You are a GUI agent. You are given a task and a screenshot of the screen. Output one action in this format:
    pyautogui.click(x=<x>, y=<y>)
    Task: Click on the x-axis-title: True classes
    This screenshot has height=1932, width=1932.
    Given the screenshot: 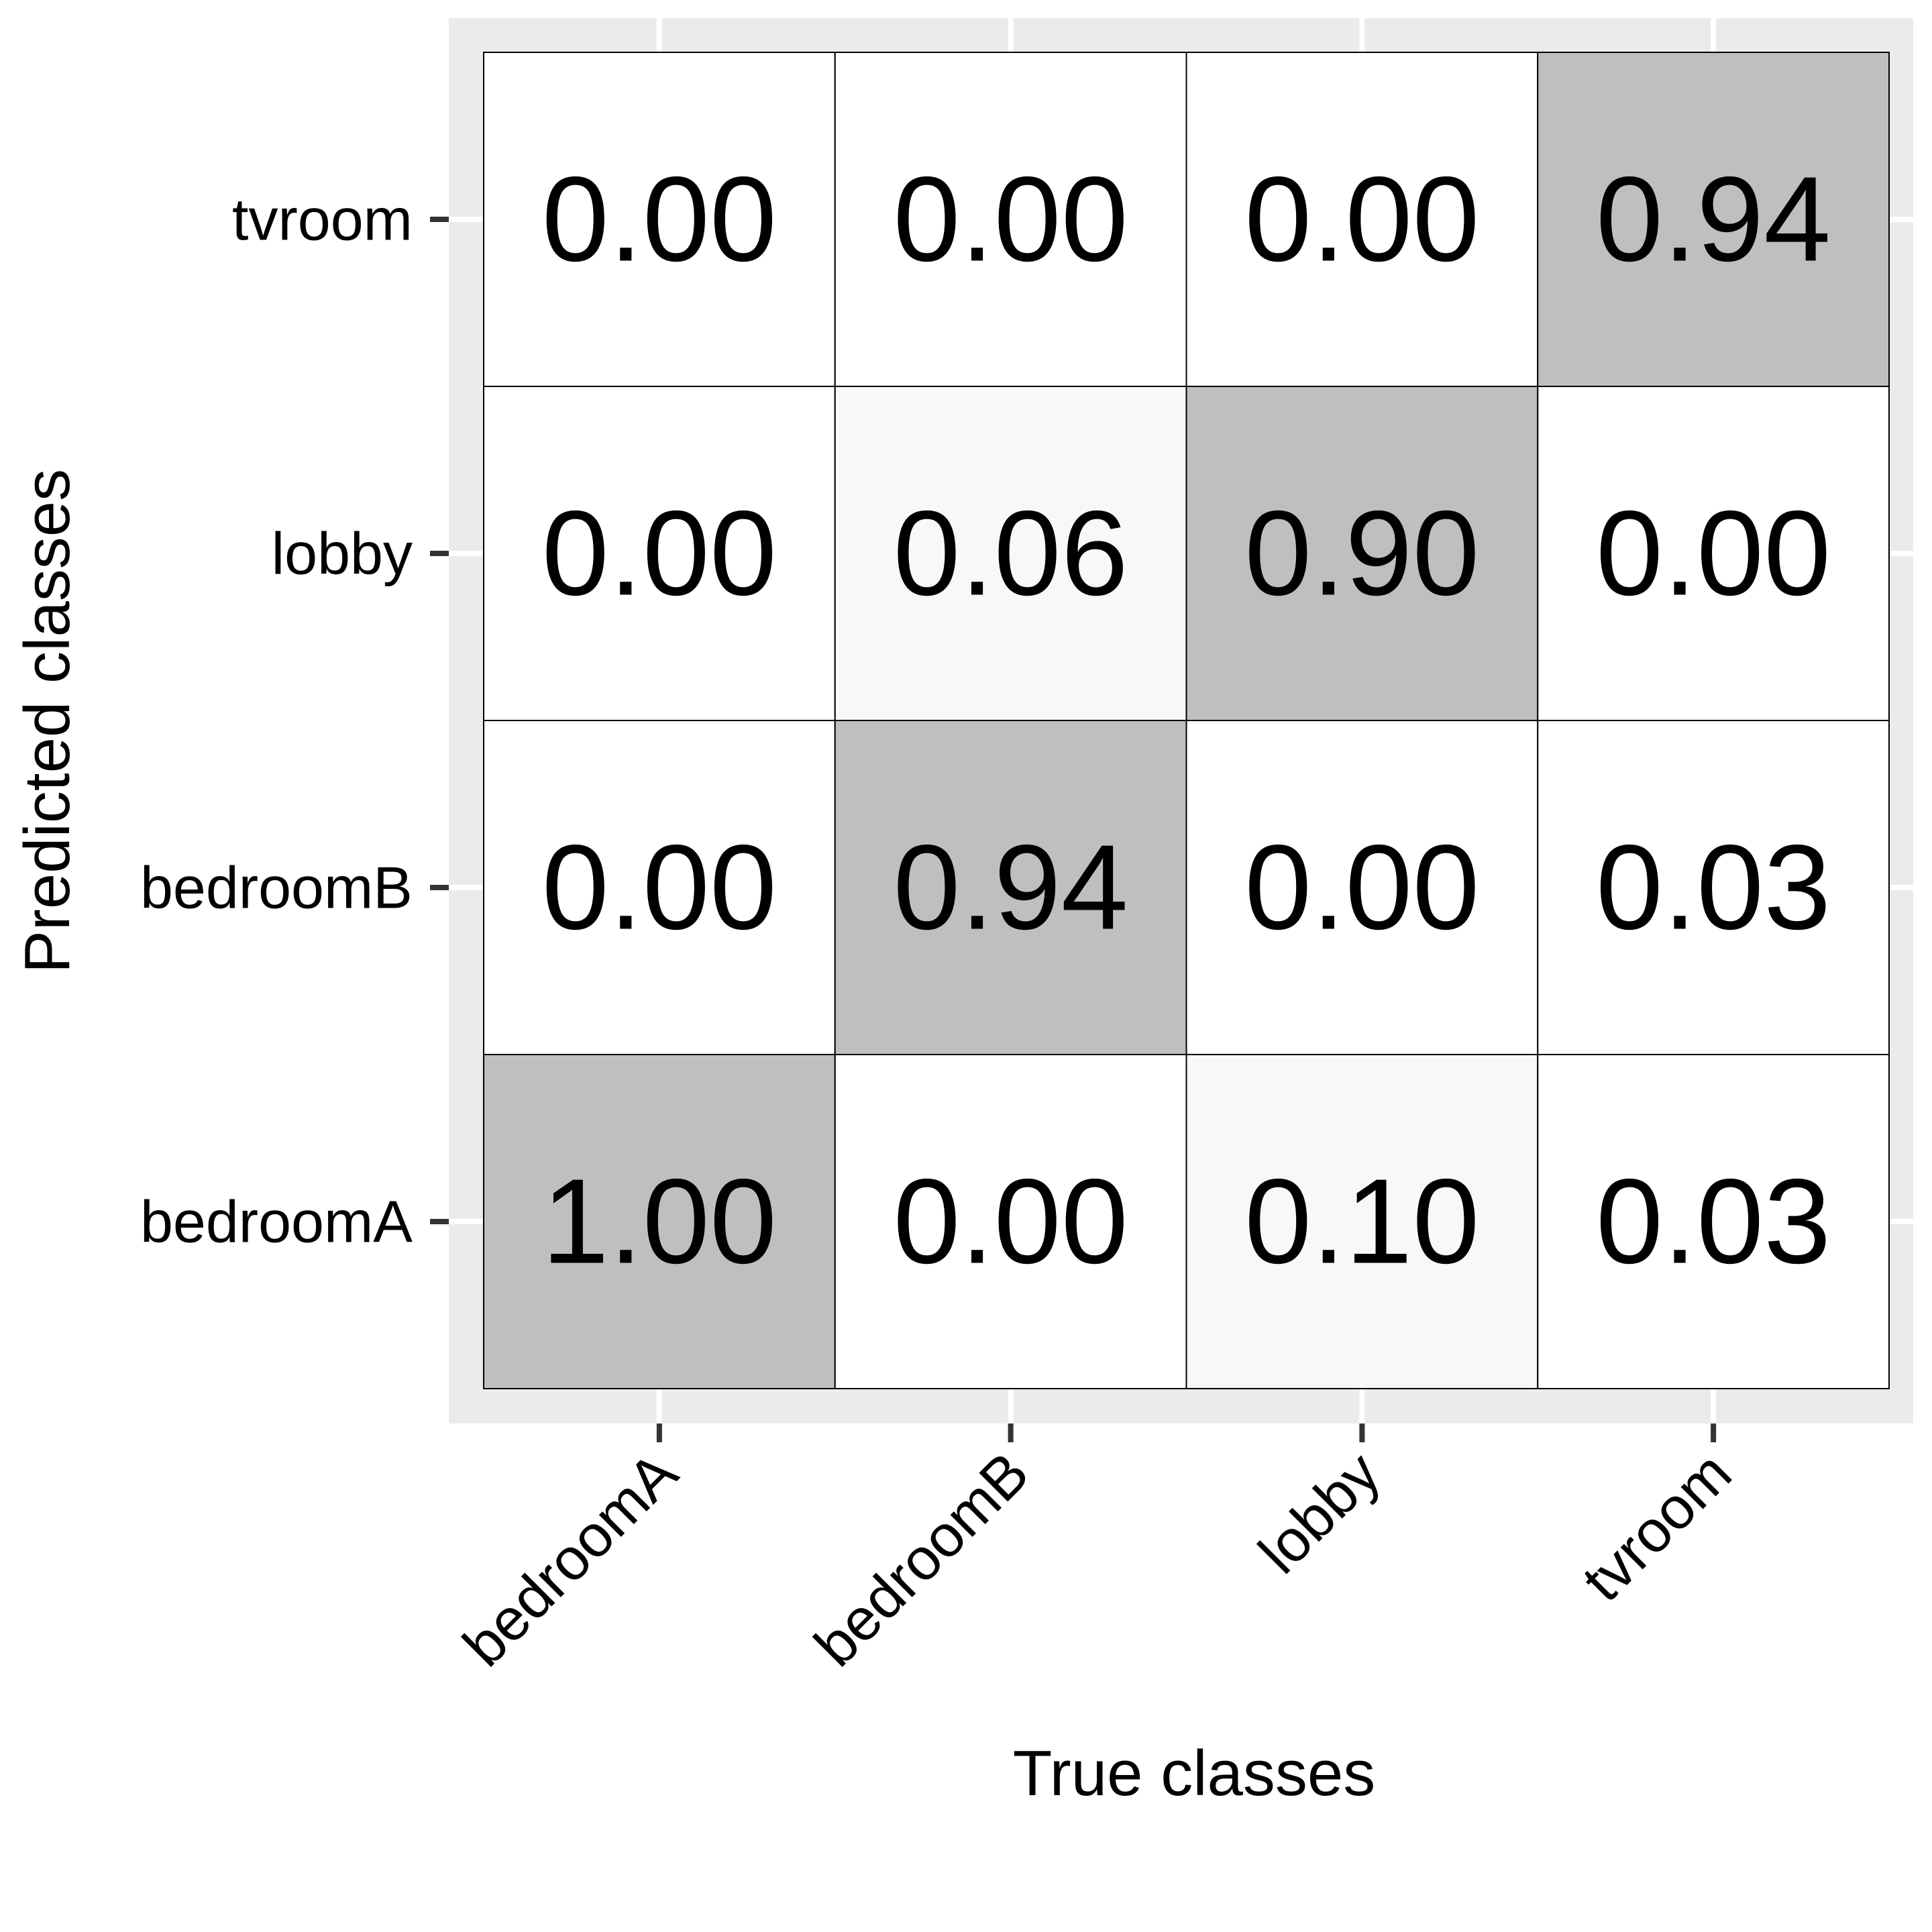 What is the action you would take?
    pyautogui.click(x=1194, y=1773)
    